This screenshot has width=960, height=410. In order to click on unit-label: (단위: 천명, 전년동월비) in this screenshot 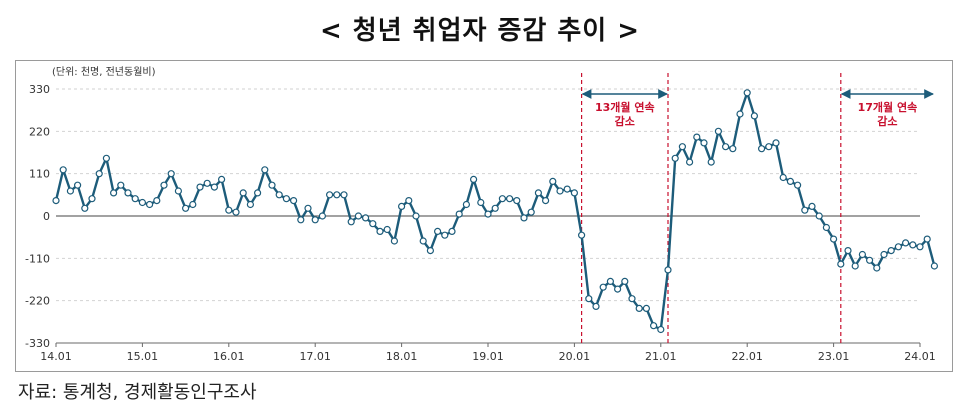, I will do `click(104, 71)`.